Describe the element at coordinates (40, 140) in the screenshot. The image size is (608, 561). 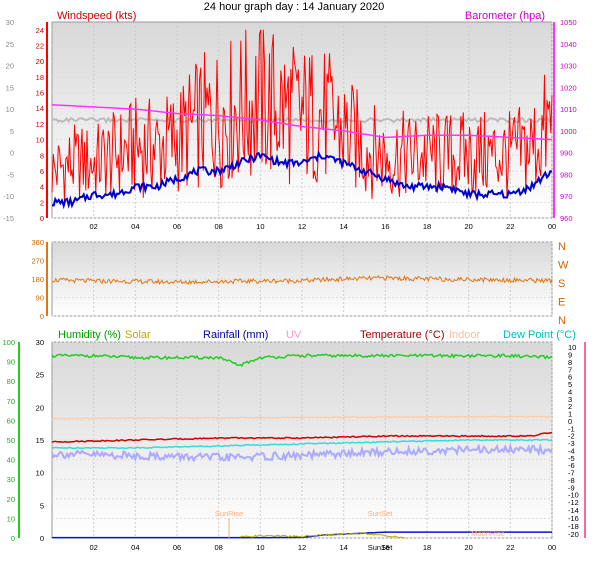
I see `wind-tick-label: 10` at that location.